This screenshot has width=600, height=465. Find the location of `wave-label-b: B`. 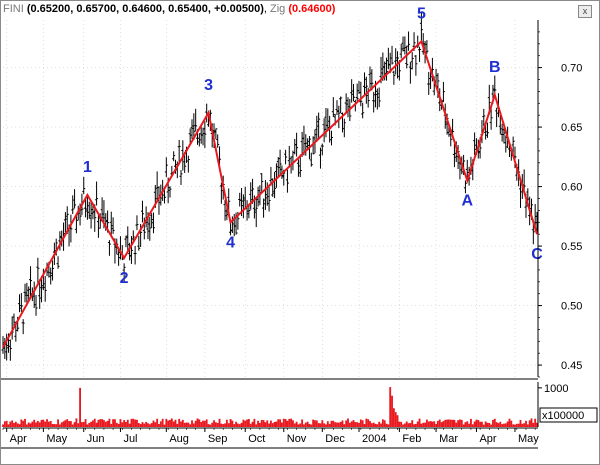

wave-label-b: B is located at coordinates (495, 67).